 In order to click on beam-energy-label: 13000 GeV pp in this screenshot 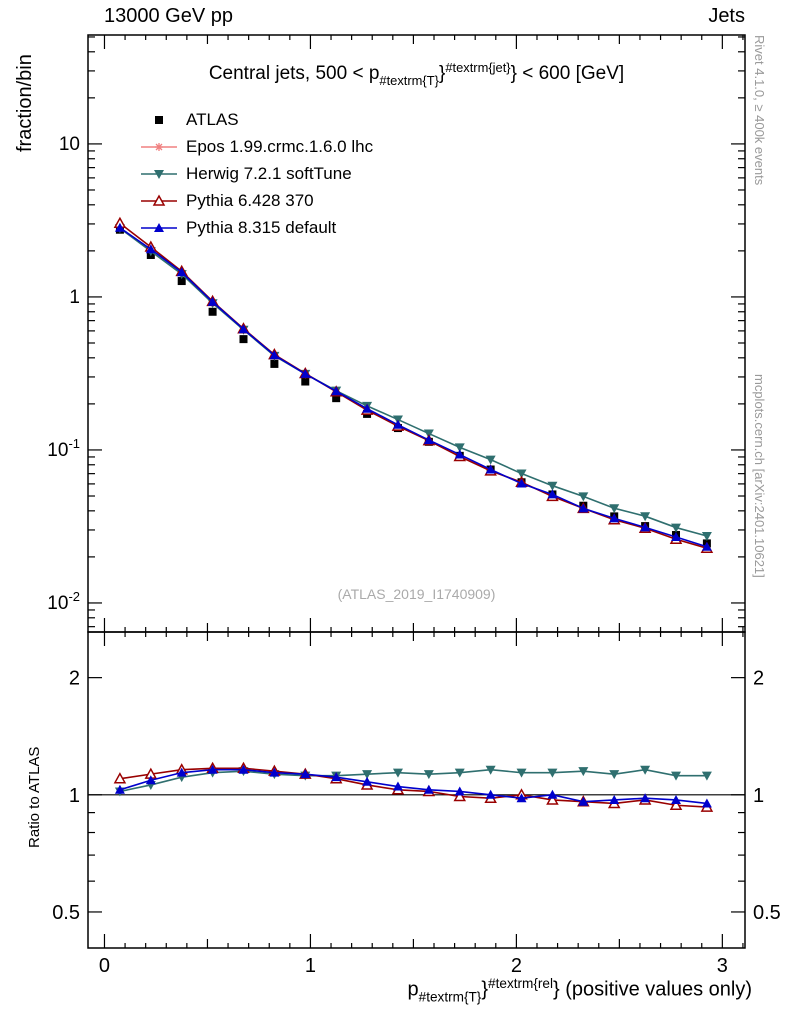, I will do `click(168, 16)`.